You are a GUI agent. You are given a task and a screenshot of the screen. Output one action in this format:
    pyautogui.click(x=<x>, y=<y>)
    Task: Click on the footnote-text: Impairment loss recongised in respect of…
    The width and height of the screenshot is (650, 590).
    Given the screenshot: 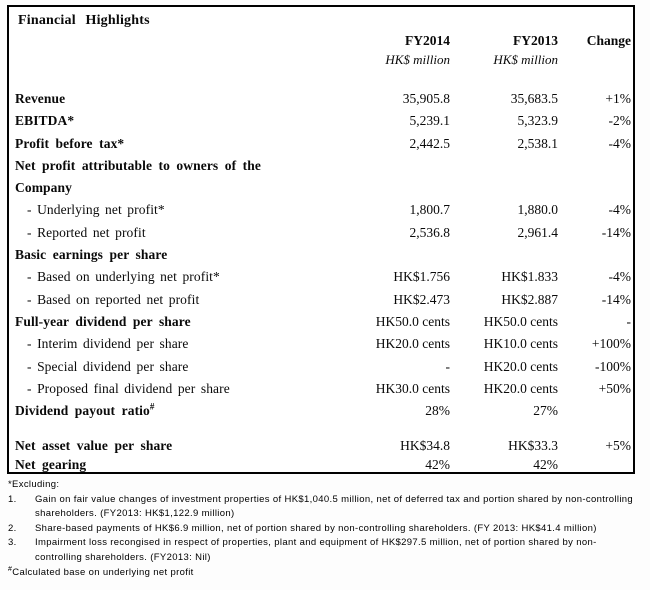 What is the action you would take?
    pyautogui.click(x=316, y=550)
    